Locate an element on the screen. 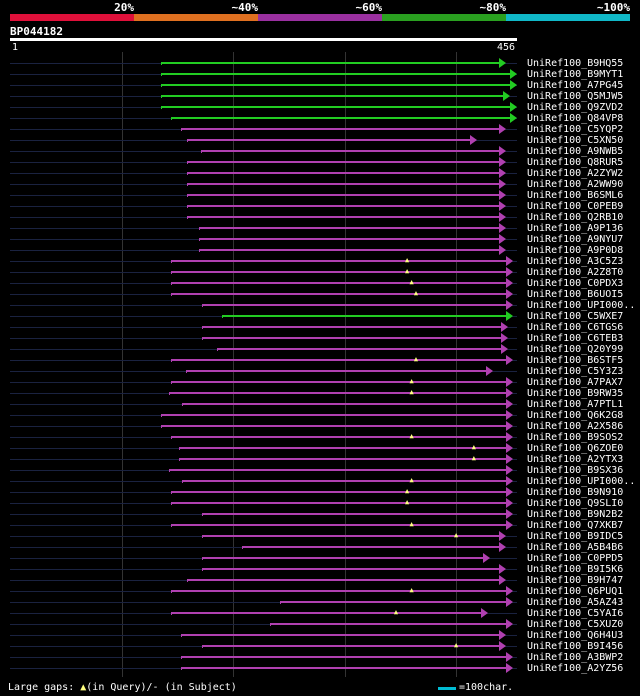 This screenshot has height=696, width=640. hit-row: ▲ UniRef100_C0PDX3 is located at coordinates (320, 283).